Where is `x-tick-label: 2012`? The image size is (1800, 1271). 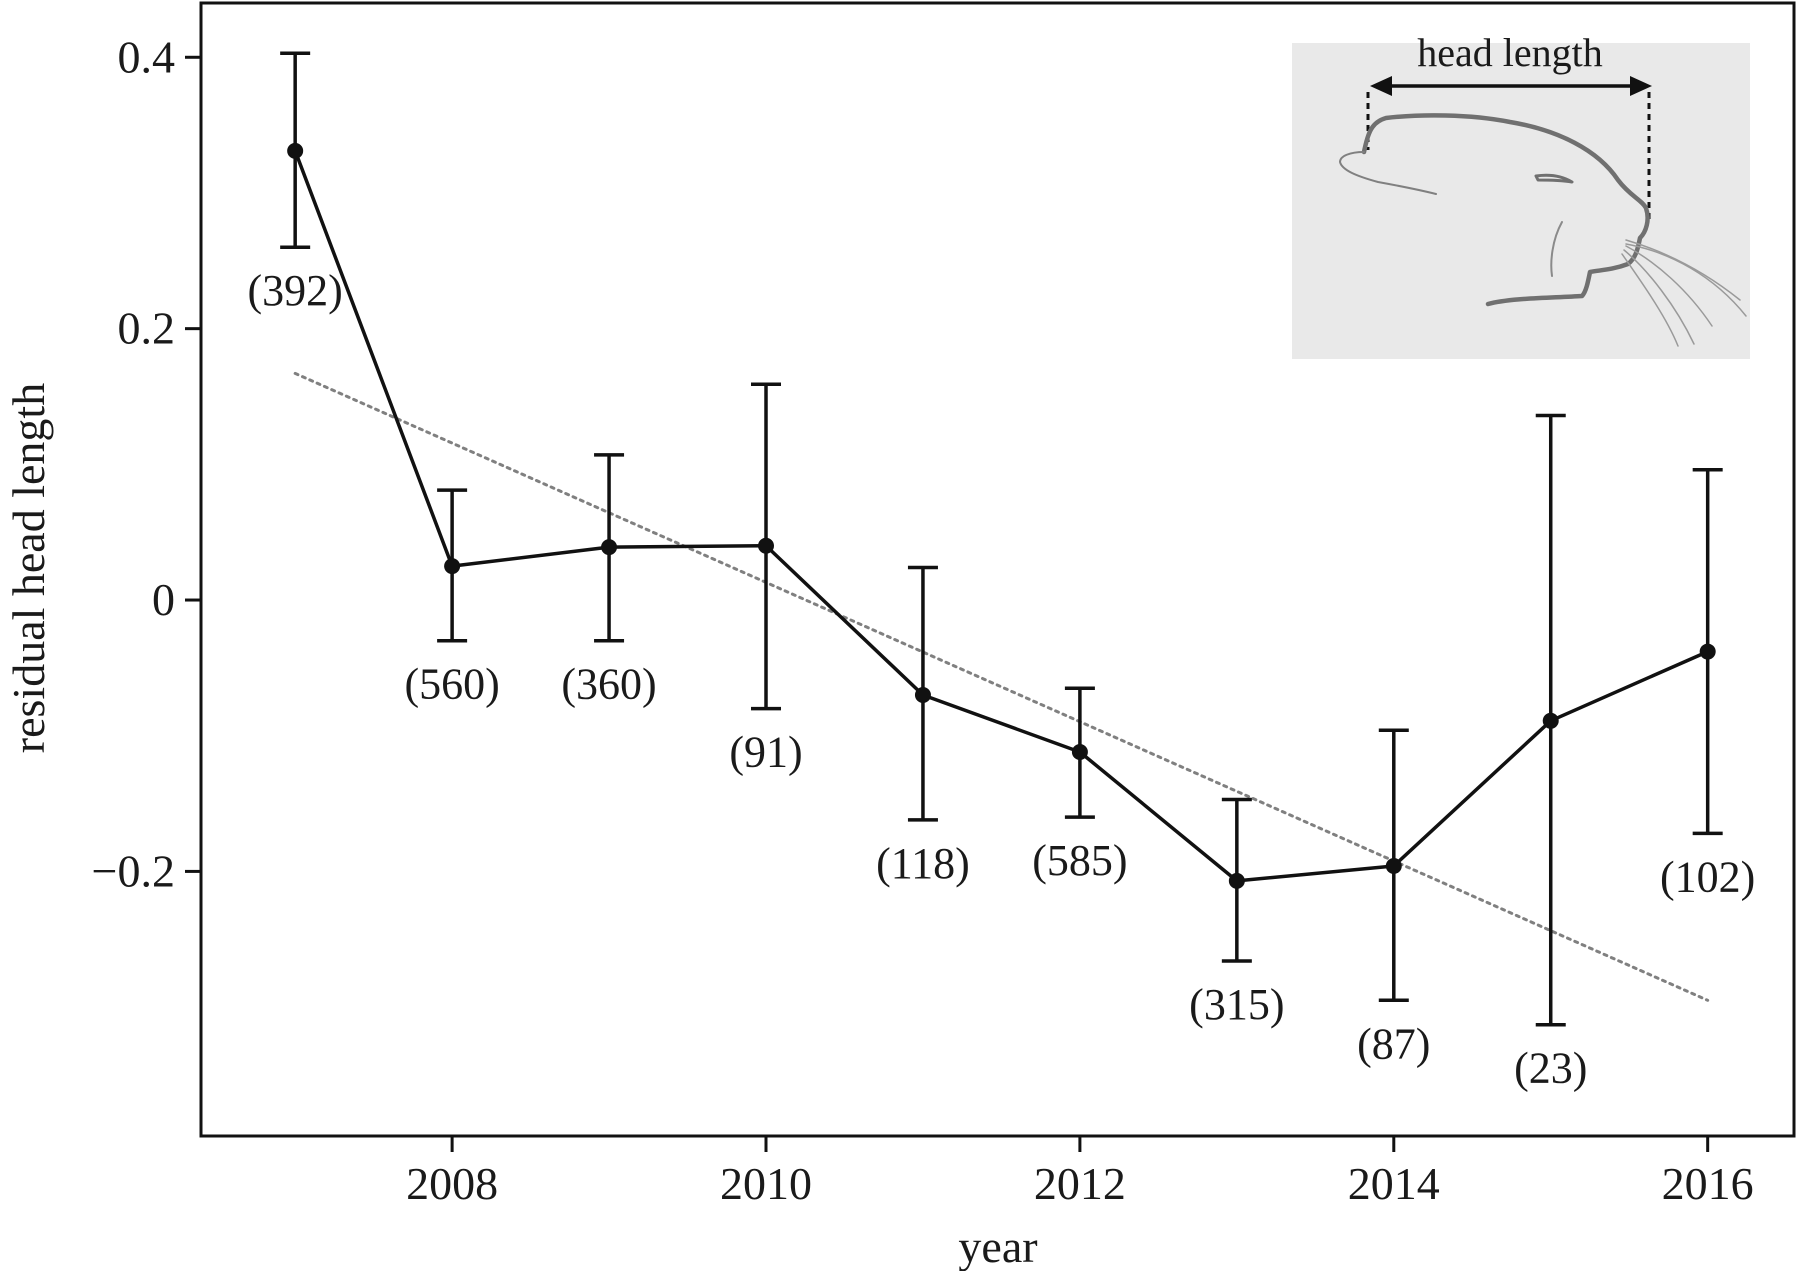
x-tick-label: 2012 is located at coordinates (1080, 1183).